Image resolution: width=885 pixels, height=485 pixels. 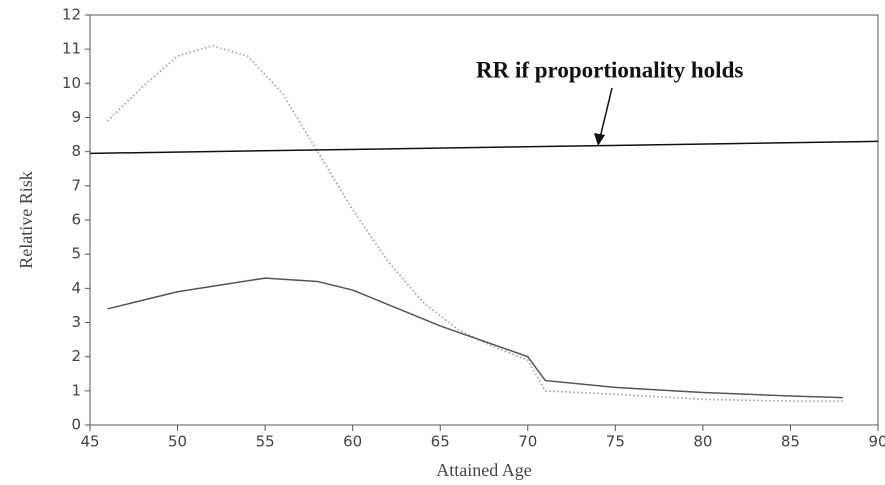 What do you see at coordinates (89, 442) in the screenshot?
I see `x-tick-label: 45` at bounding box center [89, 442].